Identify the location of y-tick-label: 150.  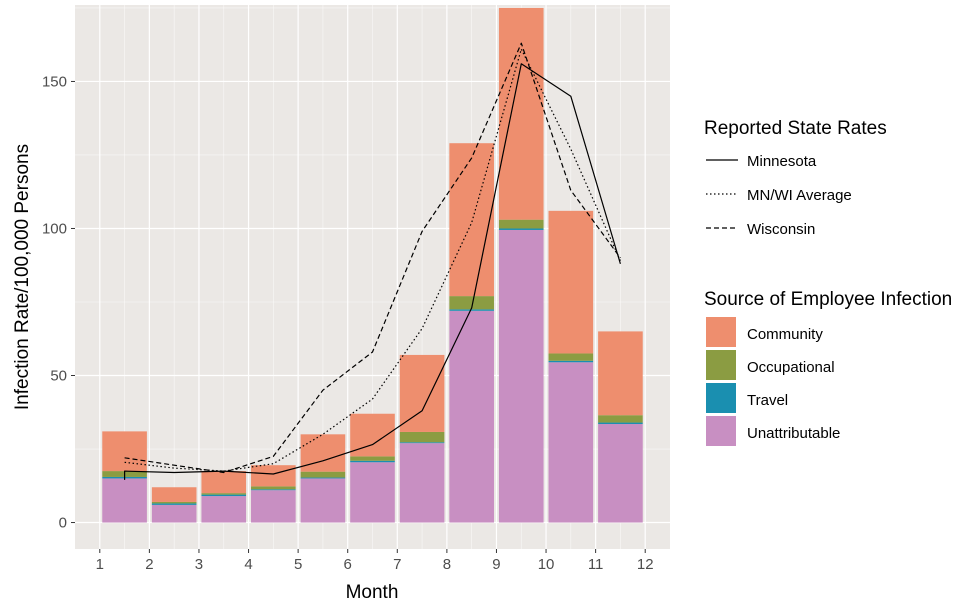
(54, 81).